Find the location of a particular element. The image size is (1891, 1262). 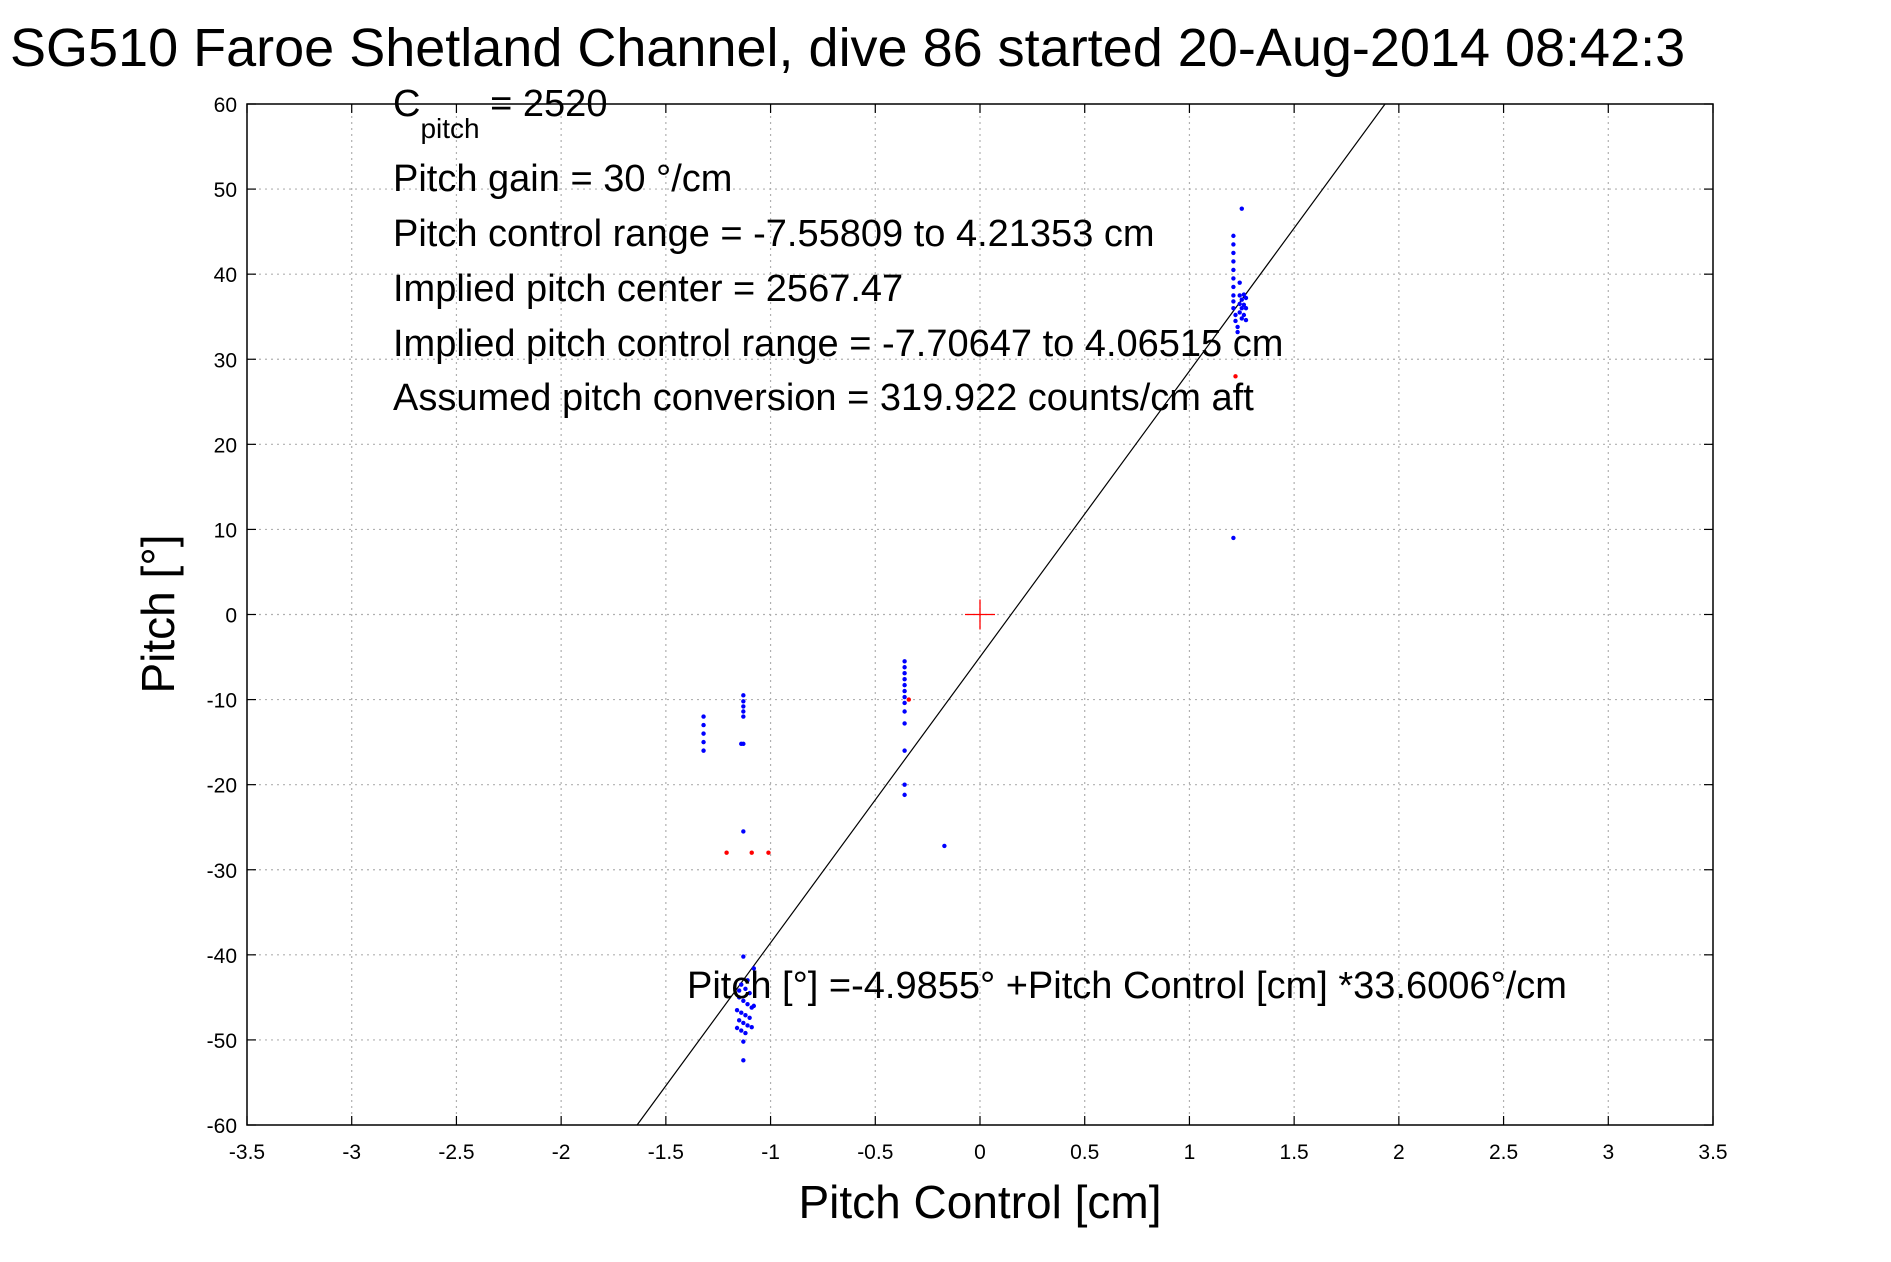

annotation-c-value: = 2520 is located at coordinates (544, 104).